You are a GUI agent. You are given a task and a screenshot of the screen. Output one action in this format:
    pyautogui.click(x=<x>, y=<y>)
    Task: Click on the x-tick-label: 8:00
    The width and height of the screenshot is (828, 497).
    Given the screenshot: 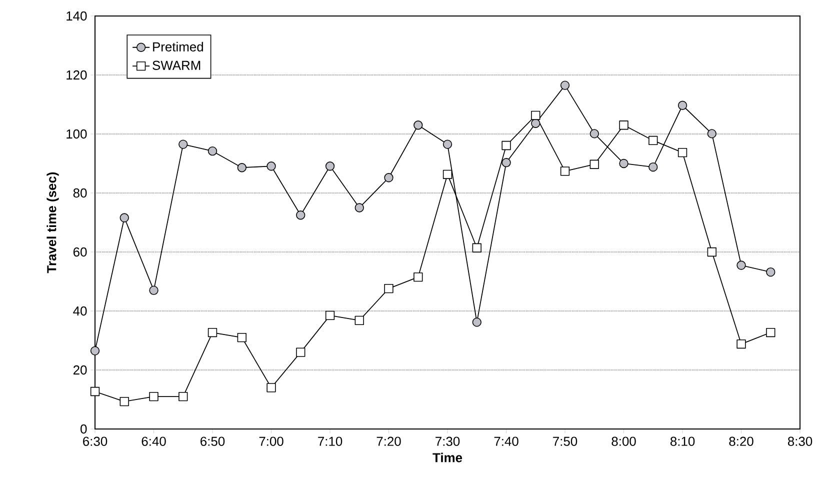 What is the action you would take?
    pyautogui.click(x=624, y=441)
    